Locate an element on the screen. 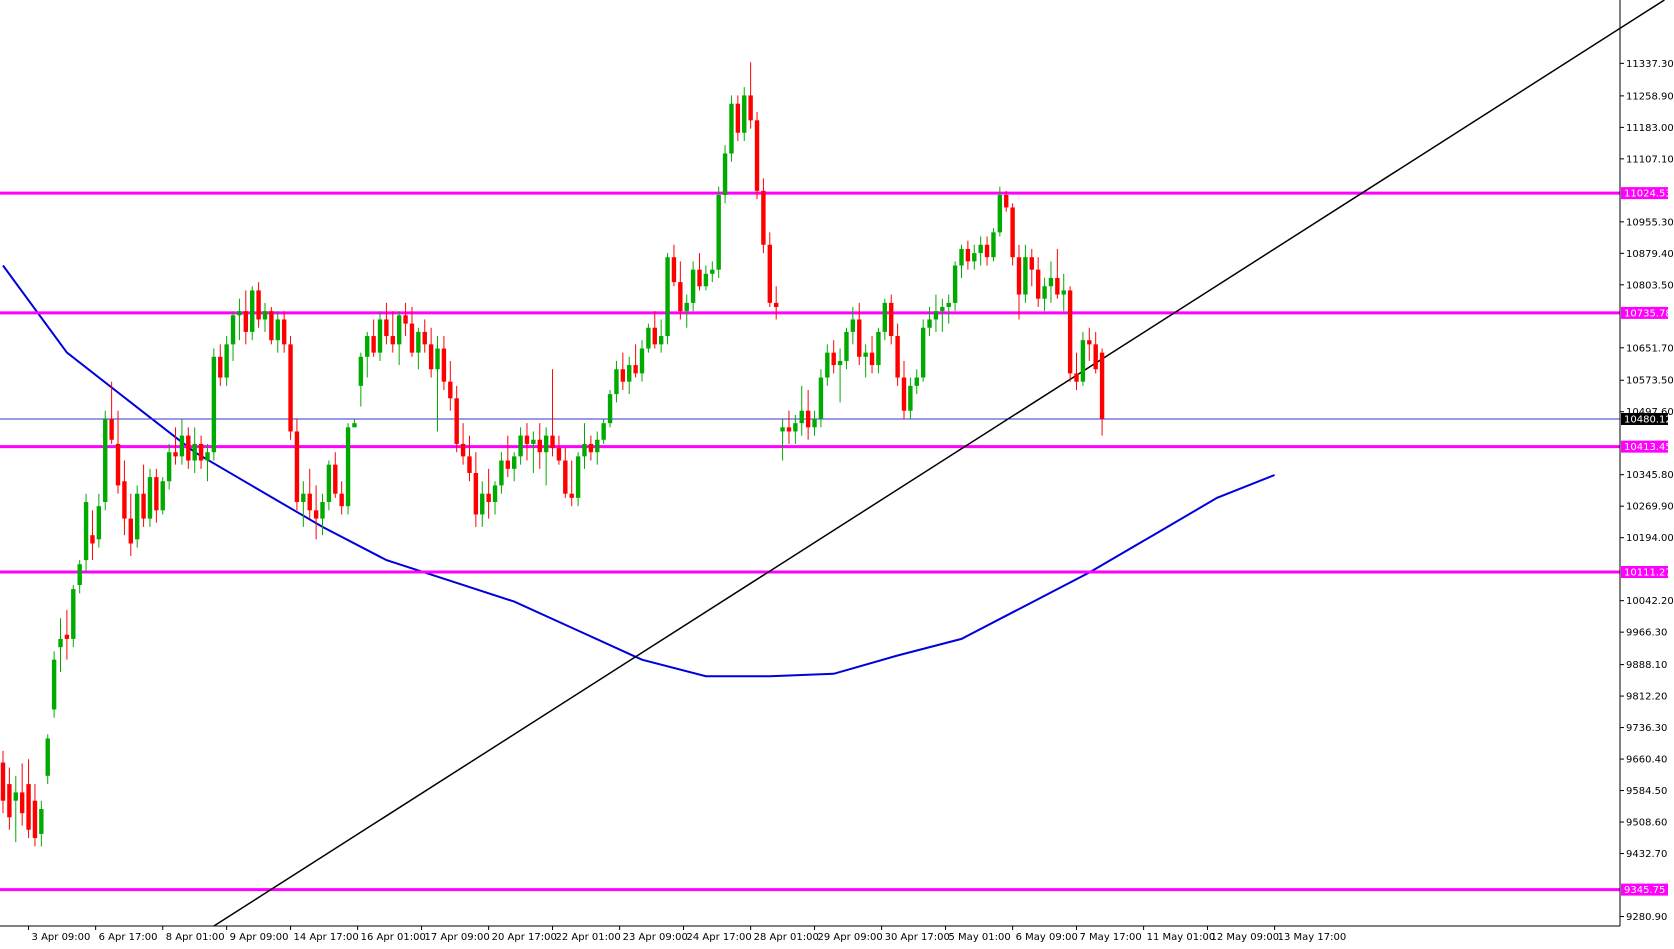 The height and width of the screenshot is (949, 1674). y-tick-label: 10955.30 is located at coordinates (1650, 222).